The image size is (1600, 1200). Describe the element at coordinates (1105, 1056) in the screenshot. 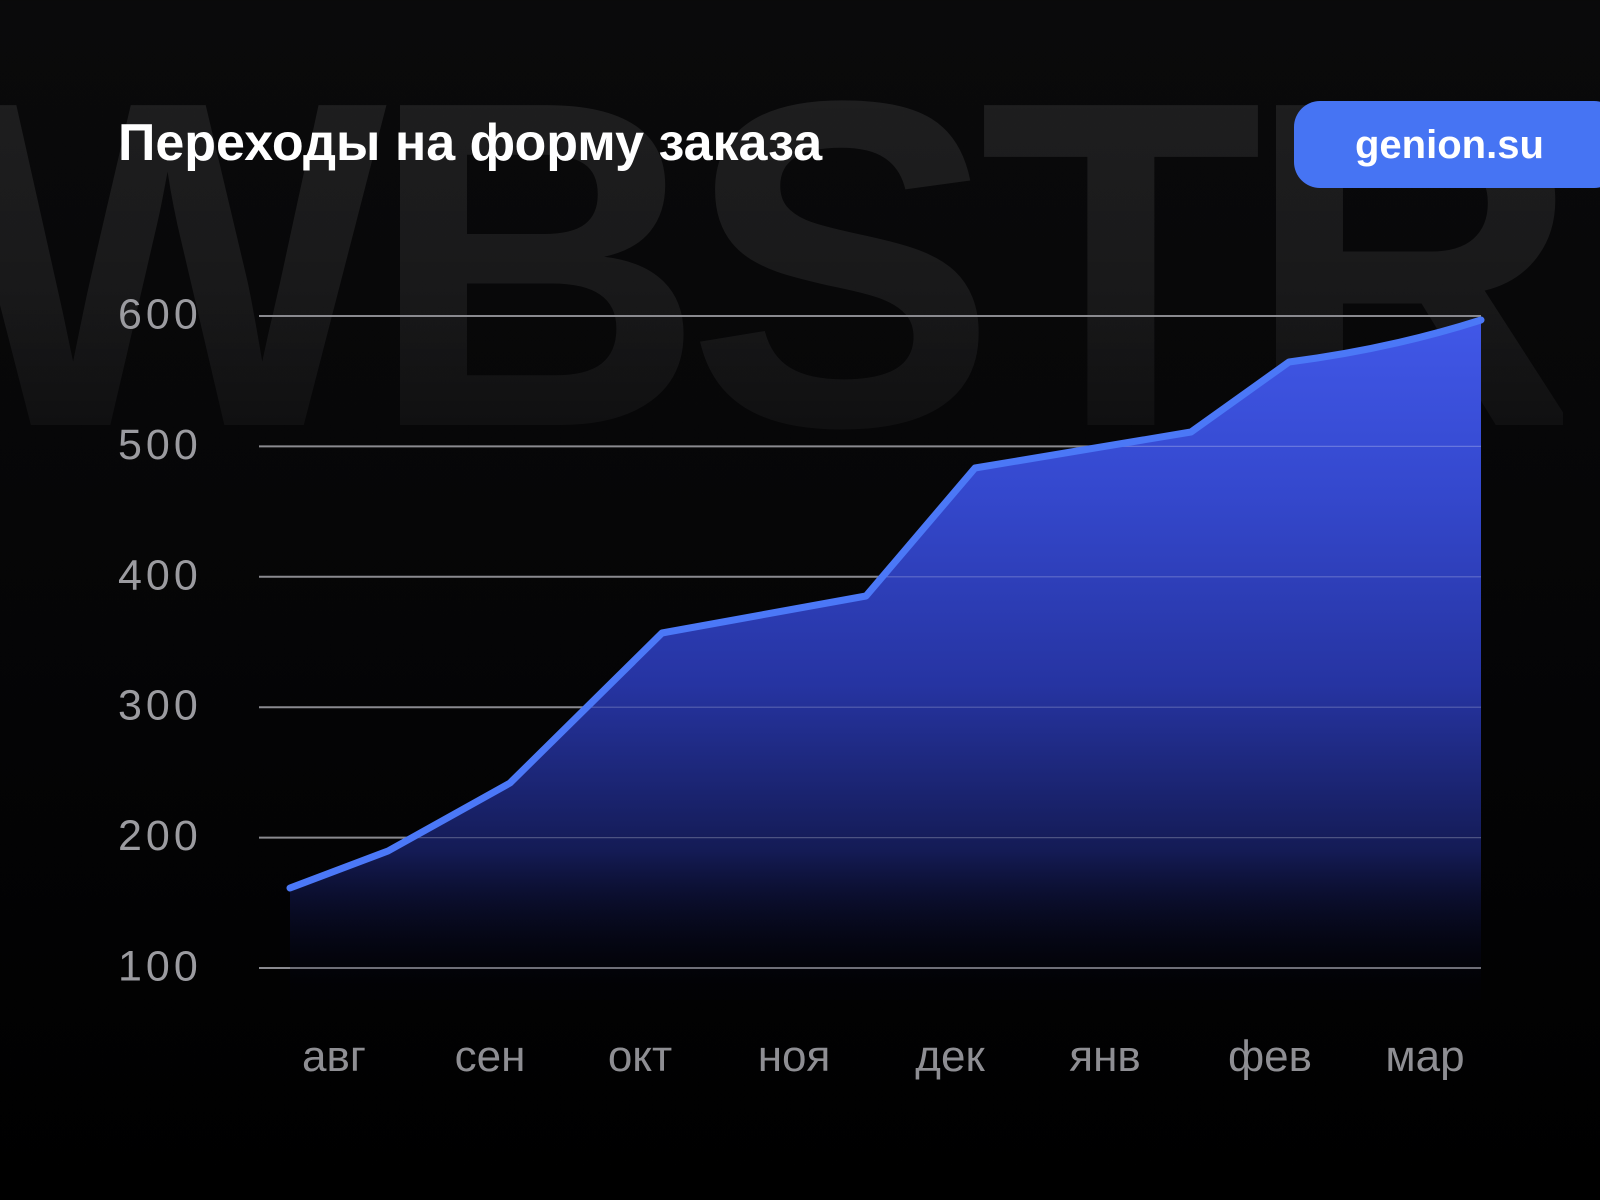

I see `svg-text: янв` at that location.